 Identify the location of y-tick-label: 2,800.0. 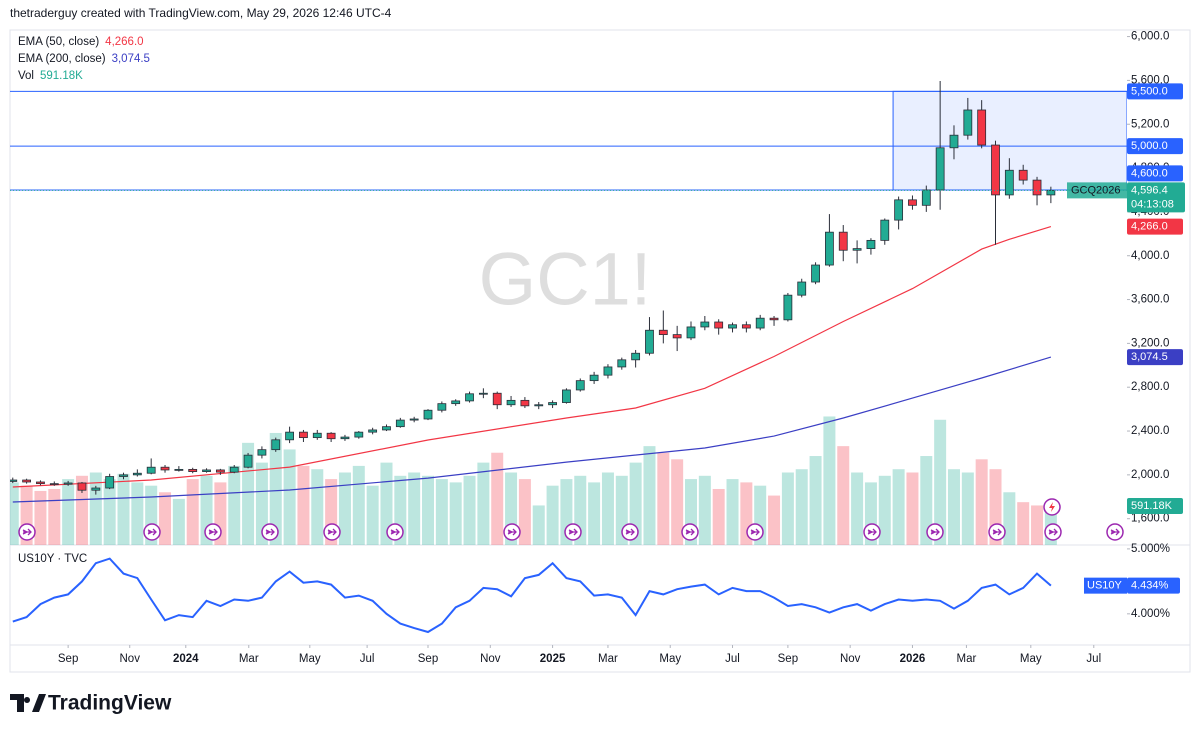
(1150, 387).